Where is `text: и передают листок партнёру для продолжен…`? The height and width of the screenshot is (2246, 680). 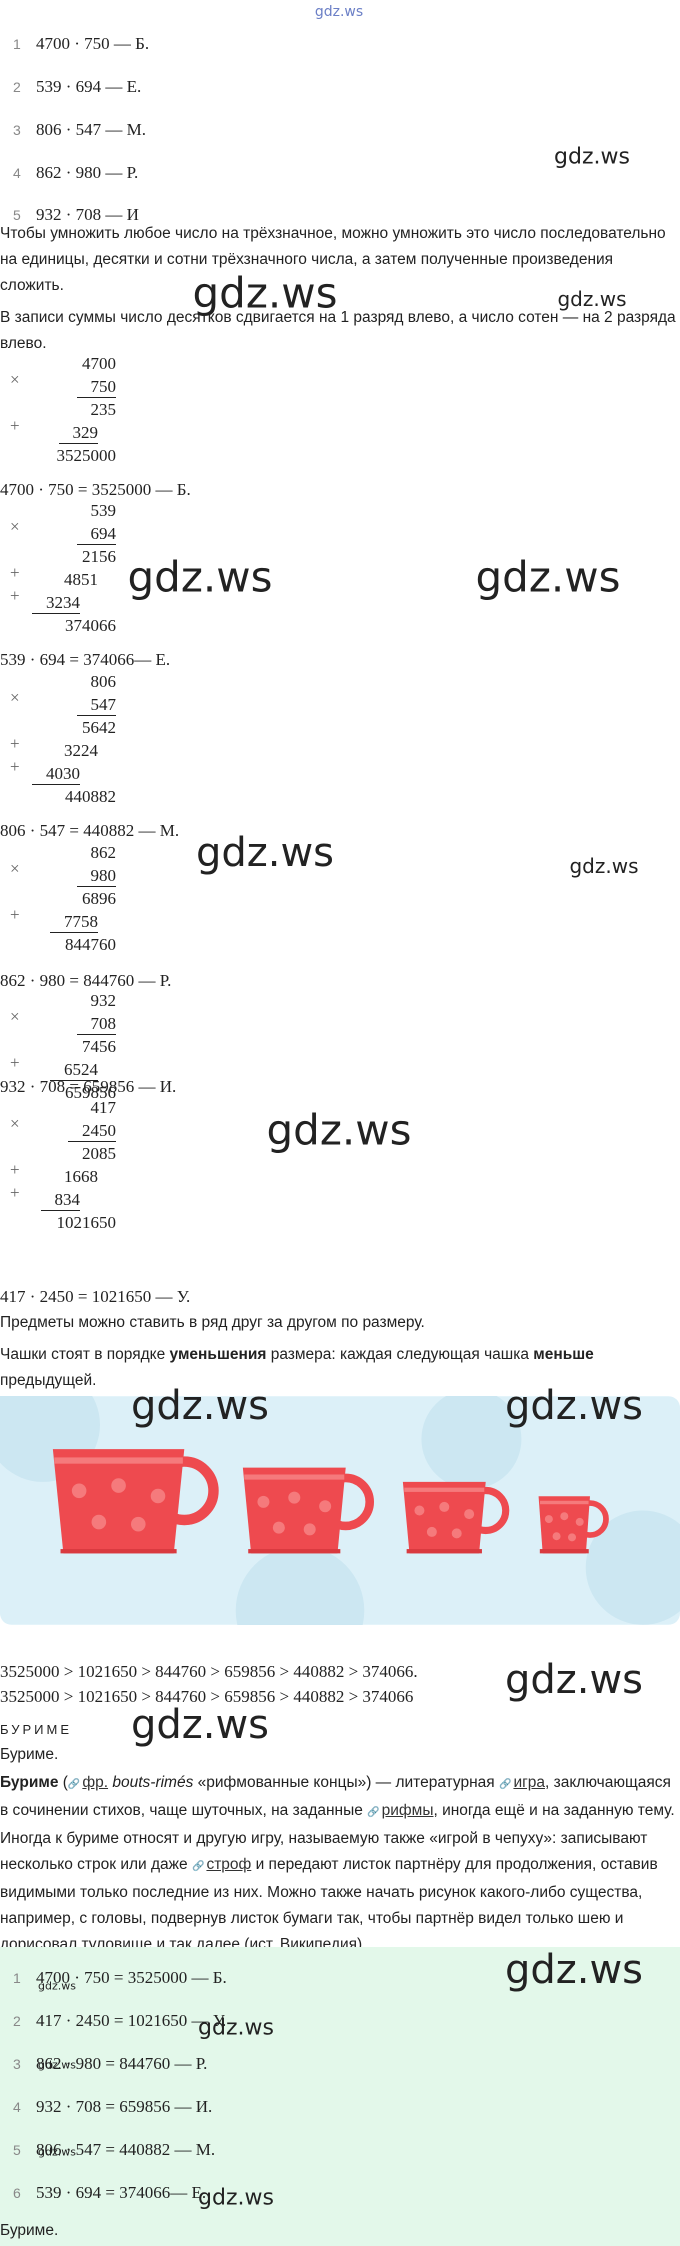
text: и передают листок партнёру для продолжен… is located at coordinates (329, 1904).